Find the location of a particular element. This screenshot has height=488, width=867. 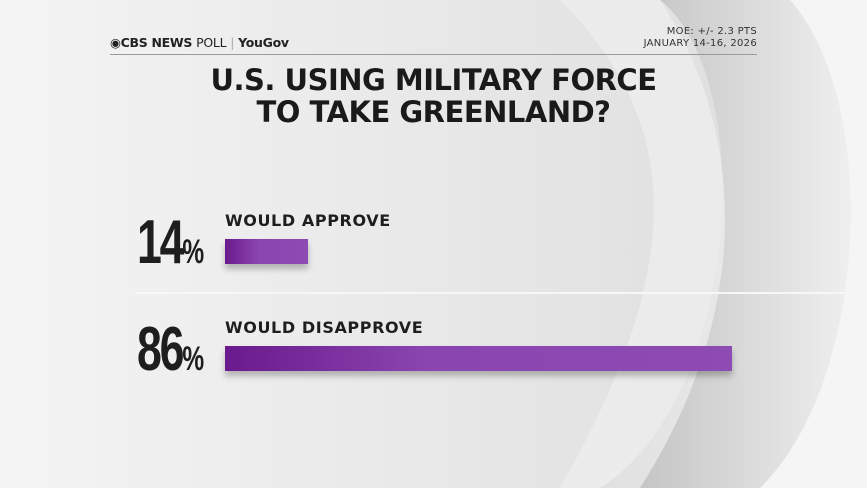

value-label: 14% is located at coordinates (170, 242).